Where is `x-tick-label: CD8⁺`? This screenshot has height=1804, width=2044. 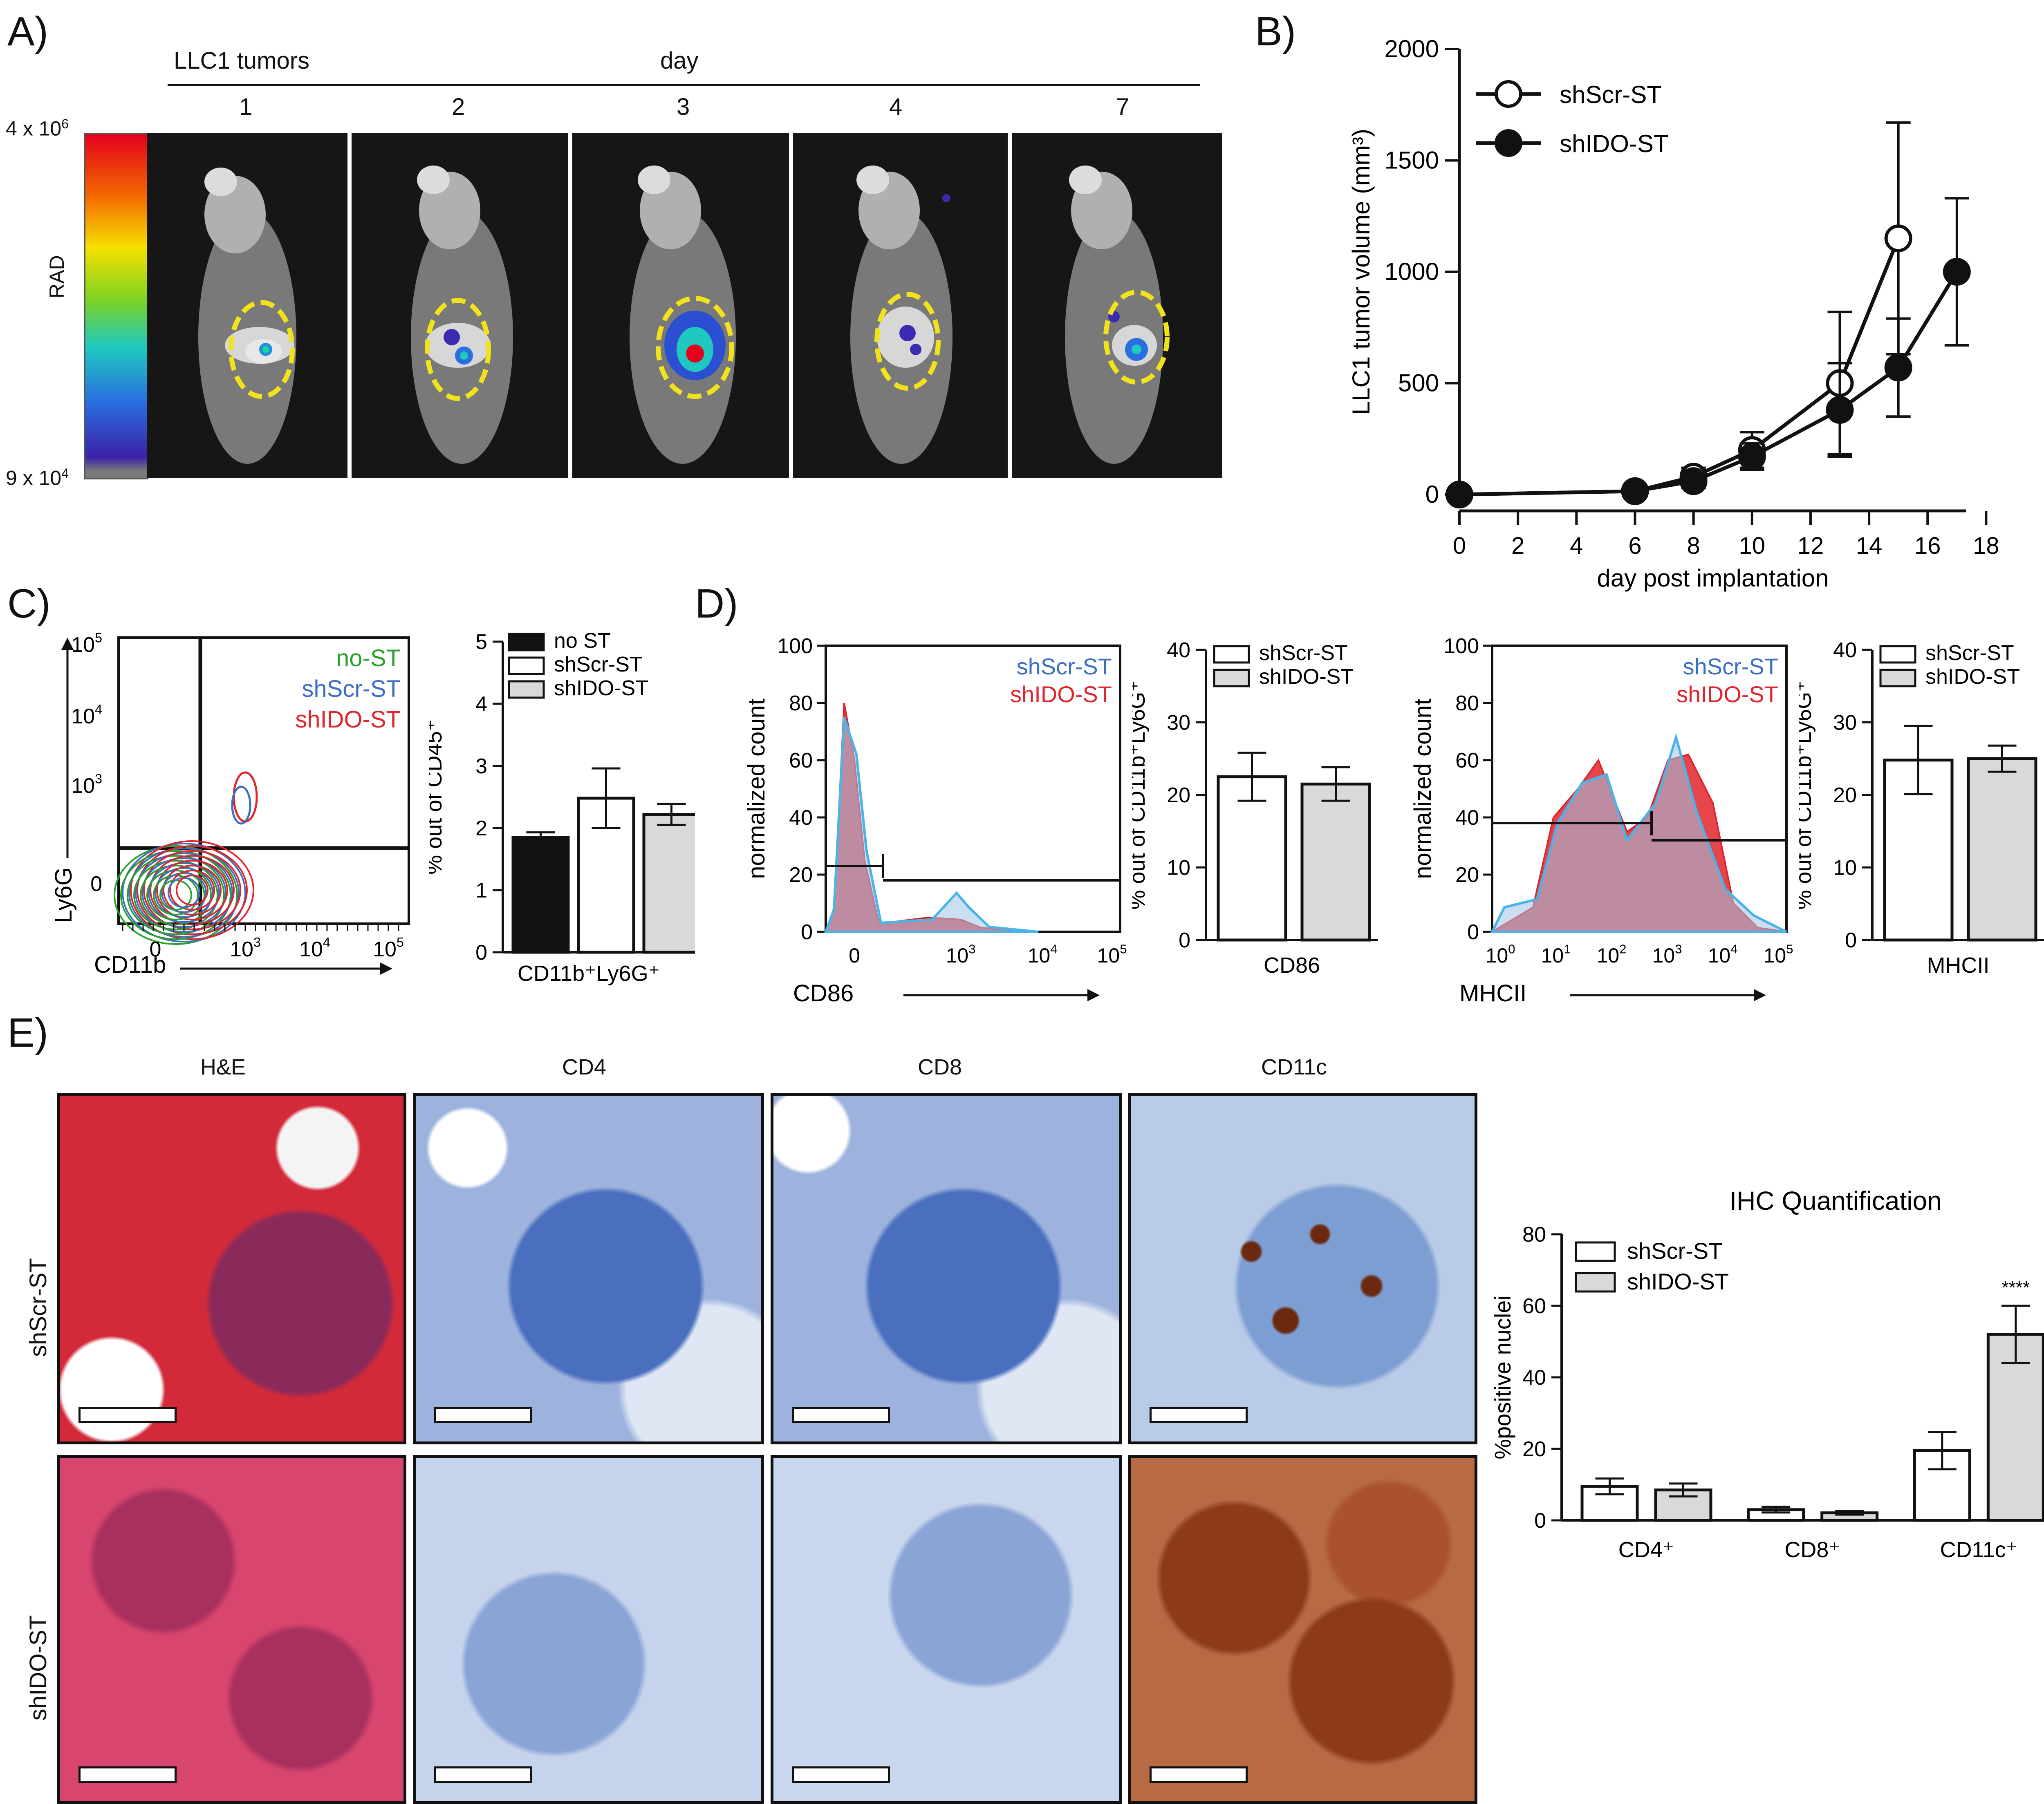
x-tick-label: CD8⁺ is located at coordinates (1812, 1550).